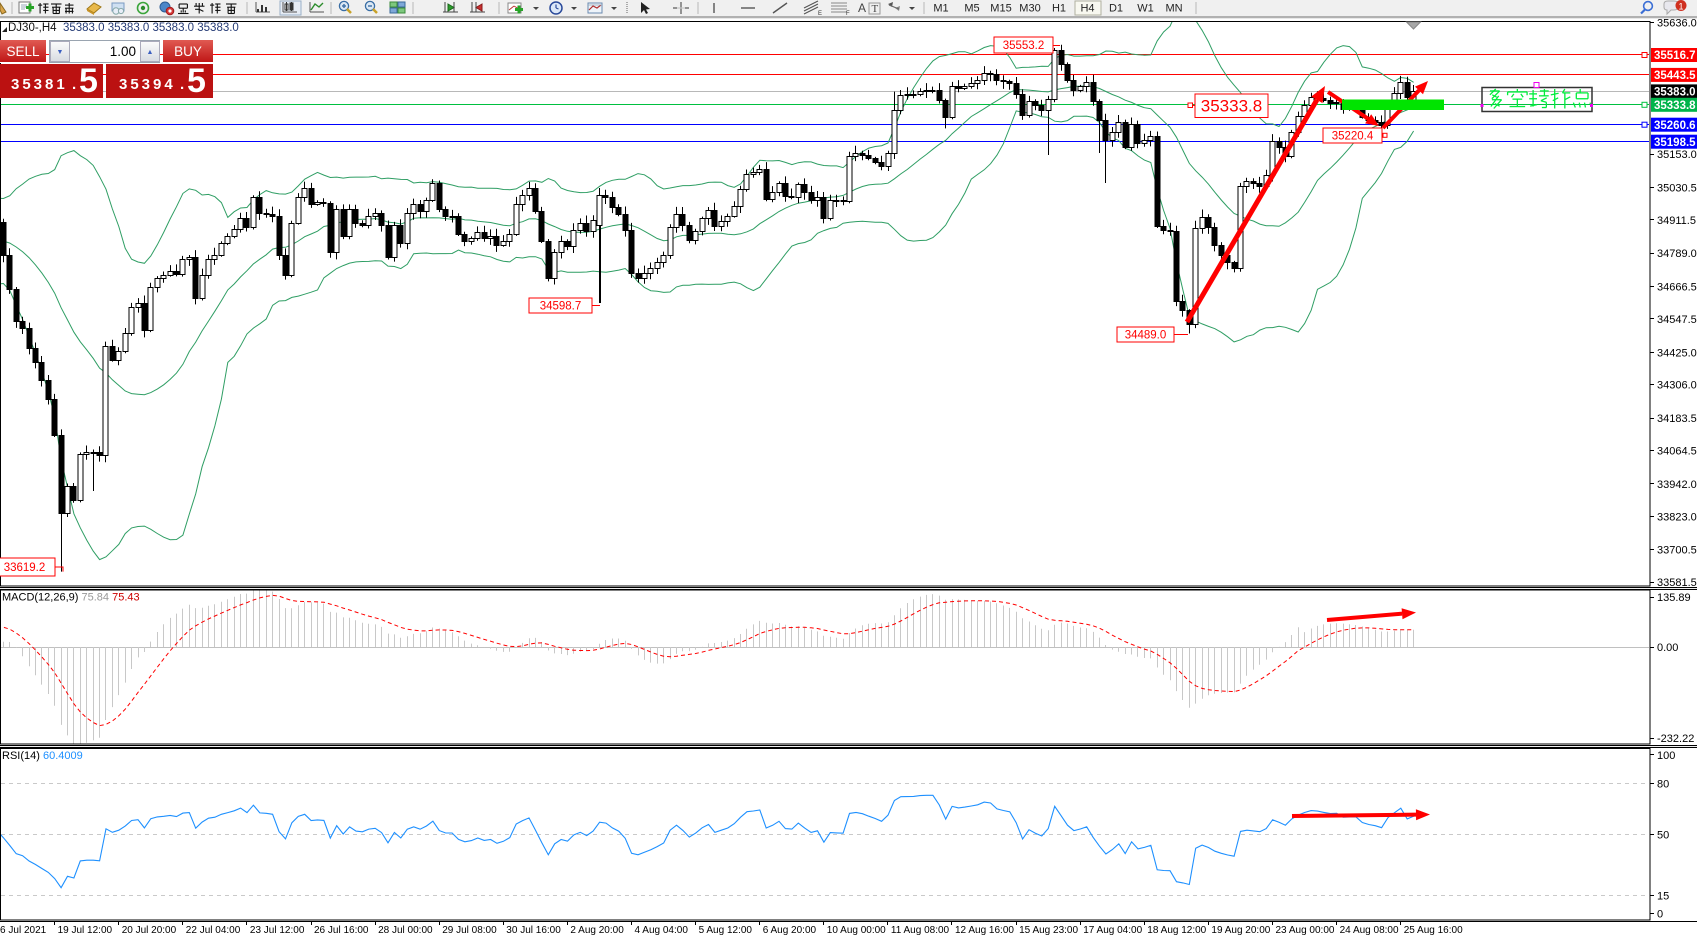  Describe the element at coordinates (1000, 9) in the screenshot. I see `svg-text: M15` at that location.